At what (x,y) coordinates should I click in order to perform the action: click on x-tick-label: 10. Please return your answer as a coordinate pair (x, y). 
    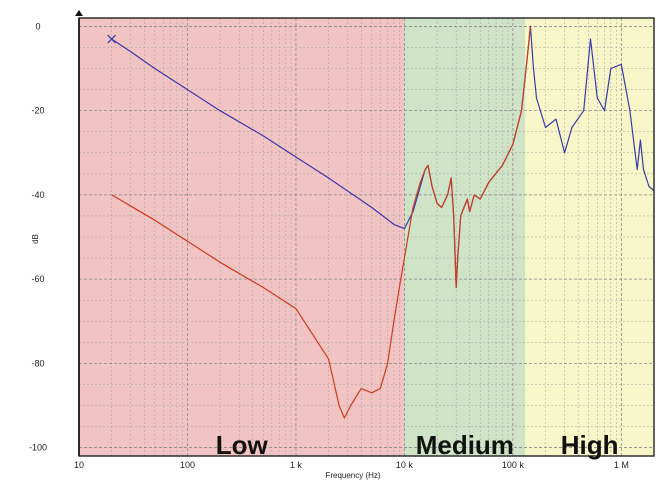
    Looking at the image, I should click on (79, 465).